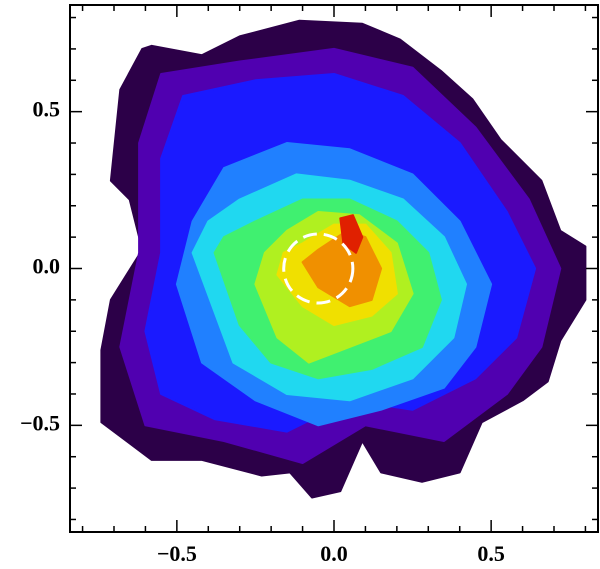 The width and height of the screenshot is (600, 569). Describe the element at coordinates (334, 553) in the screenshot. I see `x-tick-label: 0.0` at that location.